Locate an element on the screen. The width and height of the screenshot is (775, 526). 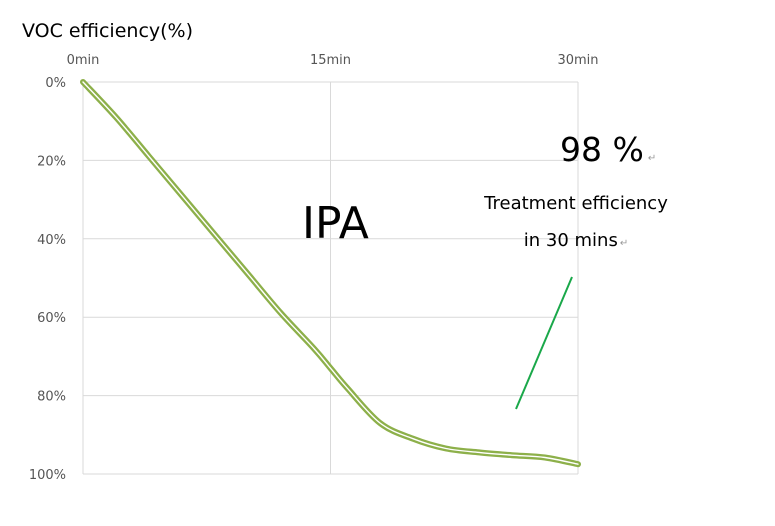
efficiency-value: 98 % is located at coordinates (602, 149).